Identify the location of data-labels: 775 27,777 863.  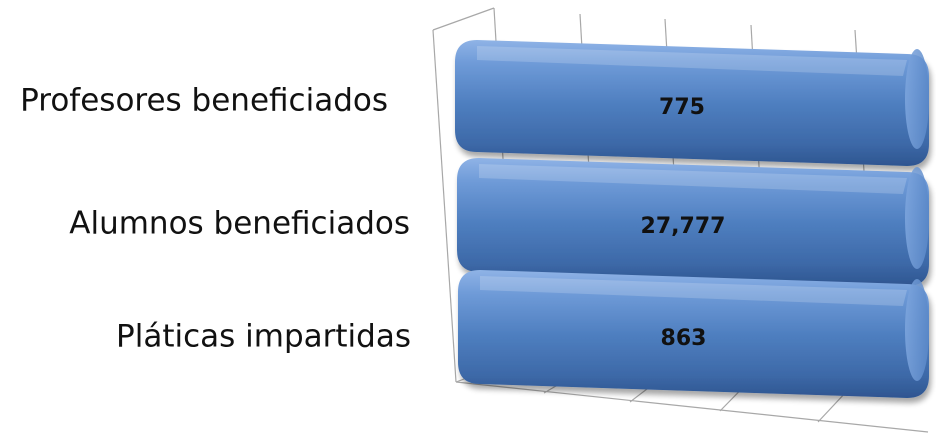
(683, 223).